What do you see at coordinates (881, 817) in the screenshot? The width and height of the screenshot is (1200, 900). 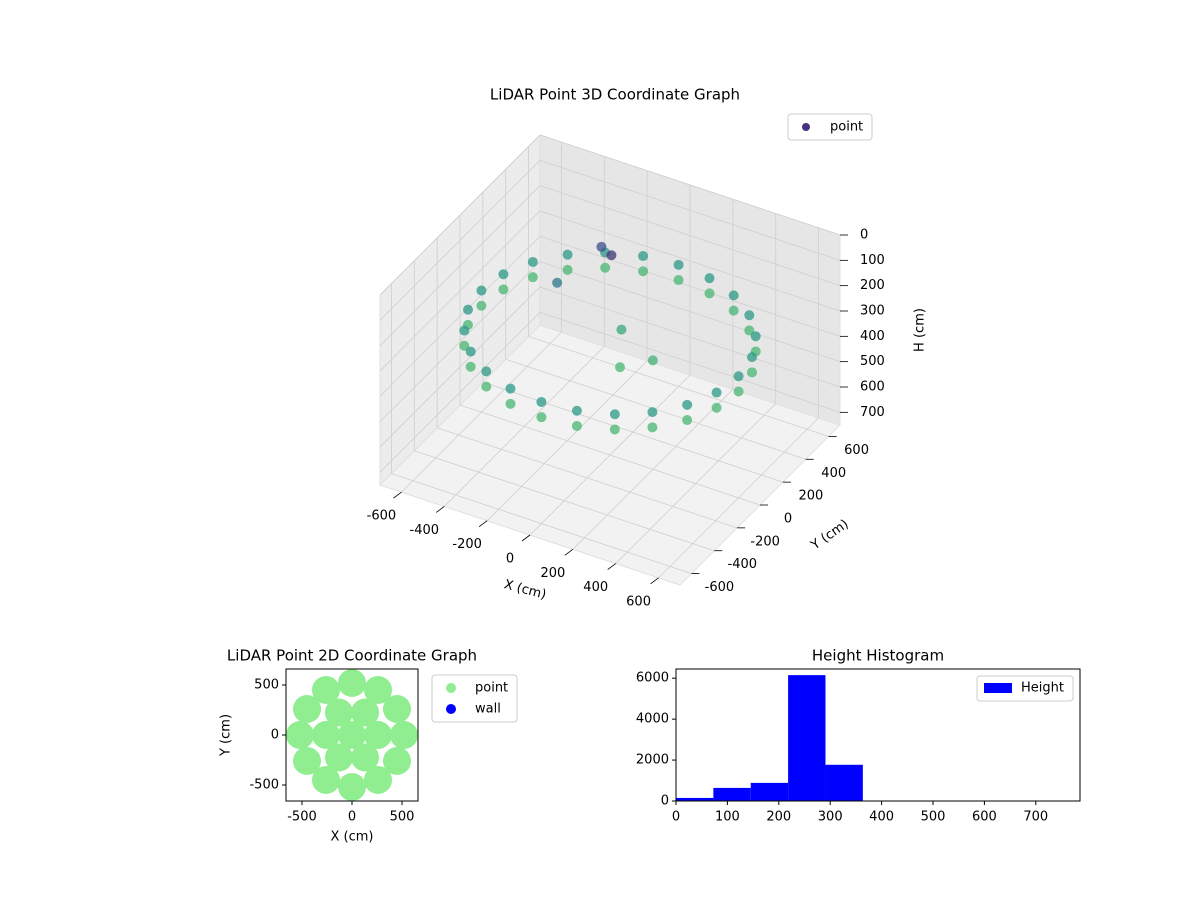 I see `x-tick-label: 400` at bounding box center [881, 817].